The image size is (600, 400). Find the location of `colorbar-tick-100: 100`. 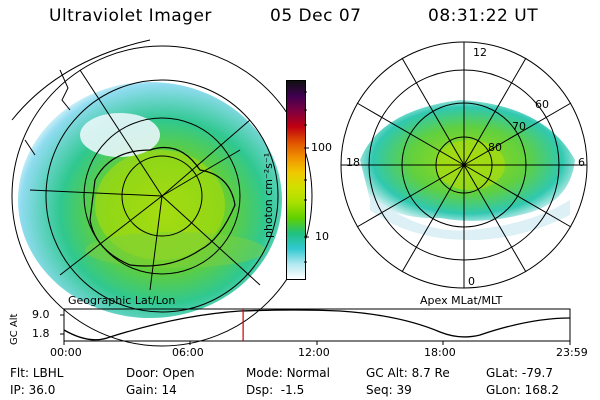

colorbar-tick-100: 100 is located at coordinates (321, 147).